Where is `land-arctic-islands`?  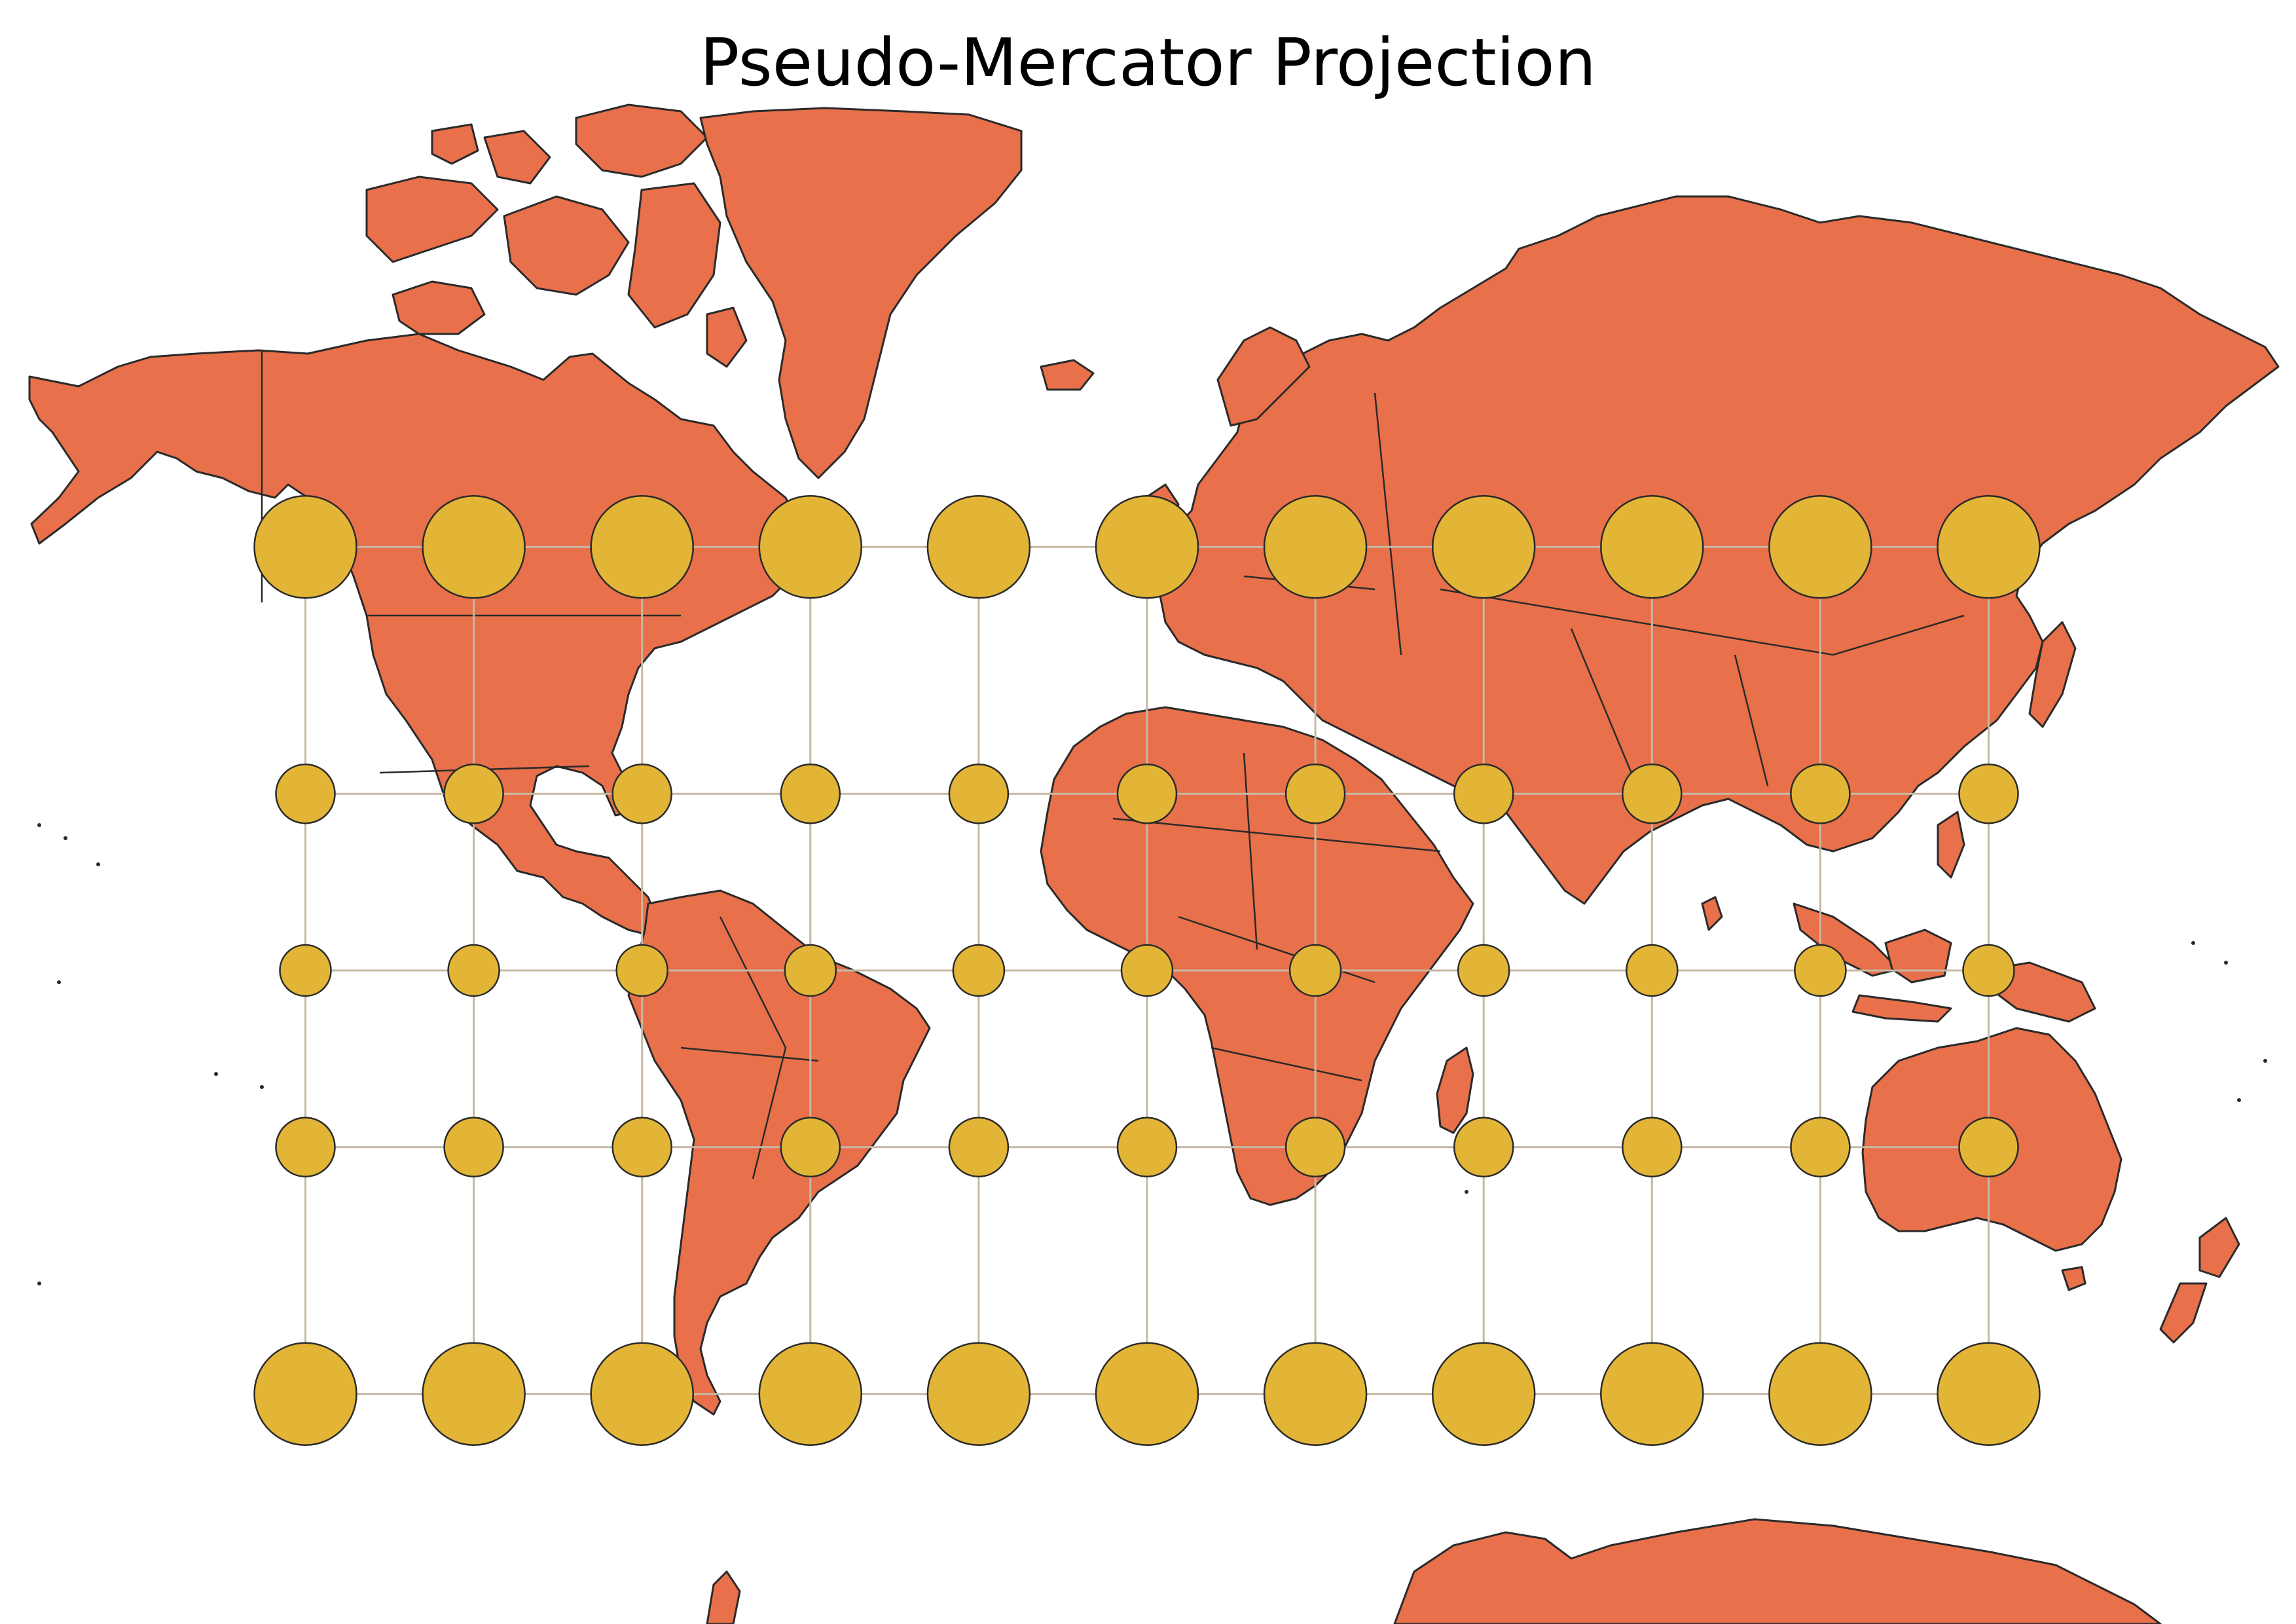 land-arctic-islands is located at coordinates (432, 219).